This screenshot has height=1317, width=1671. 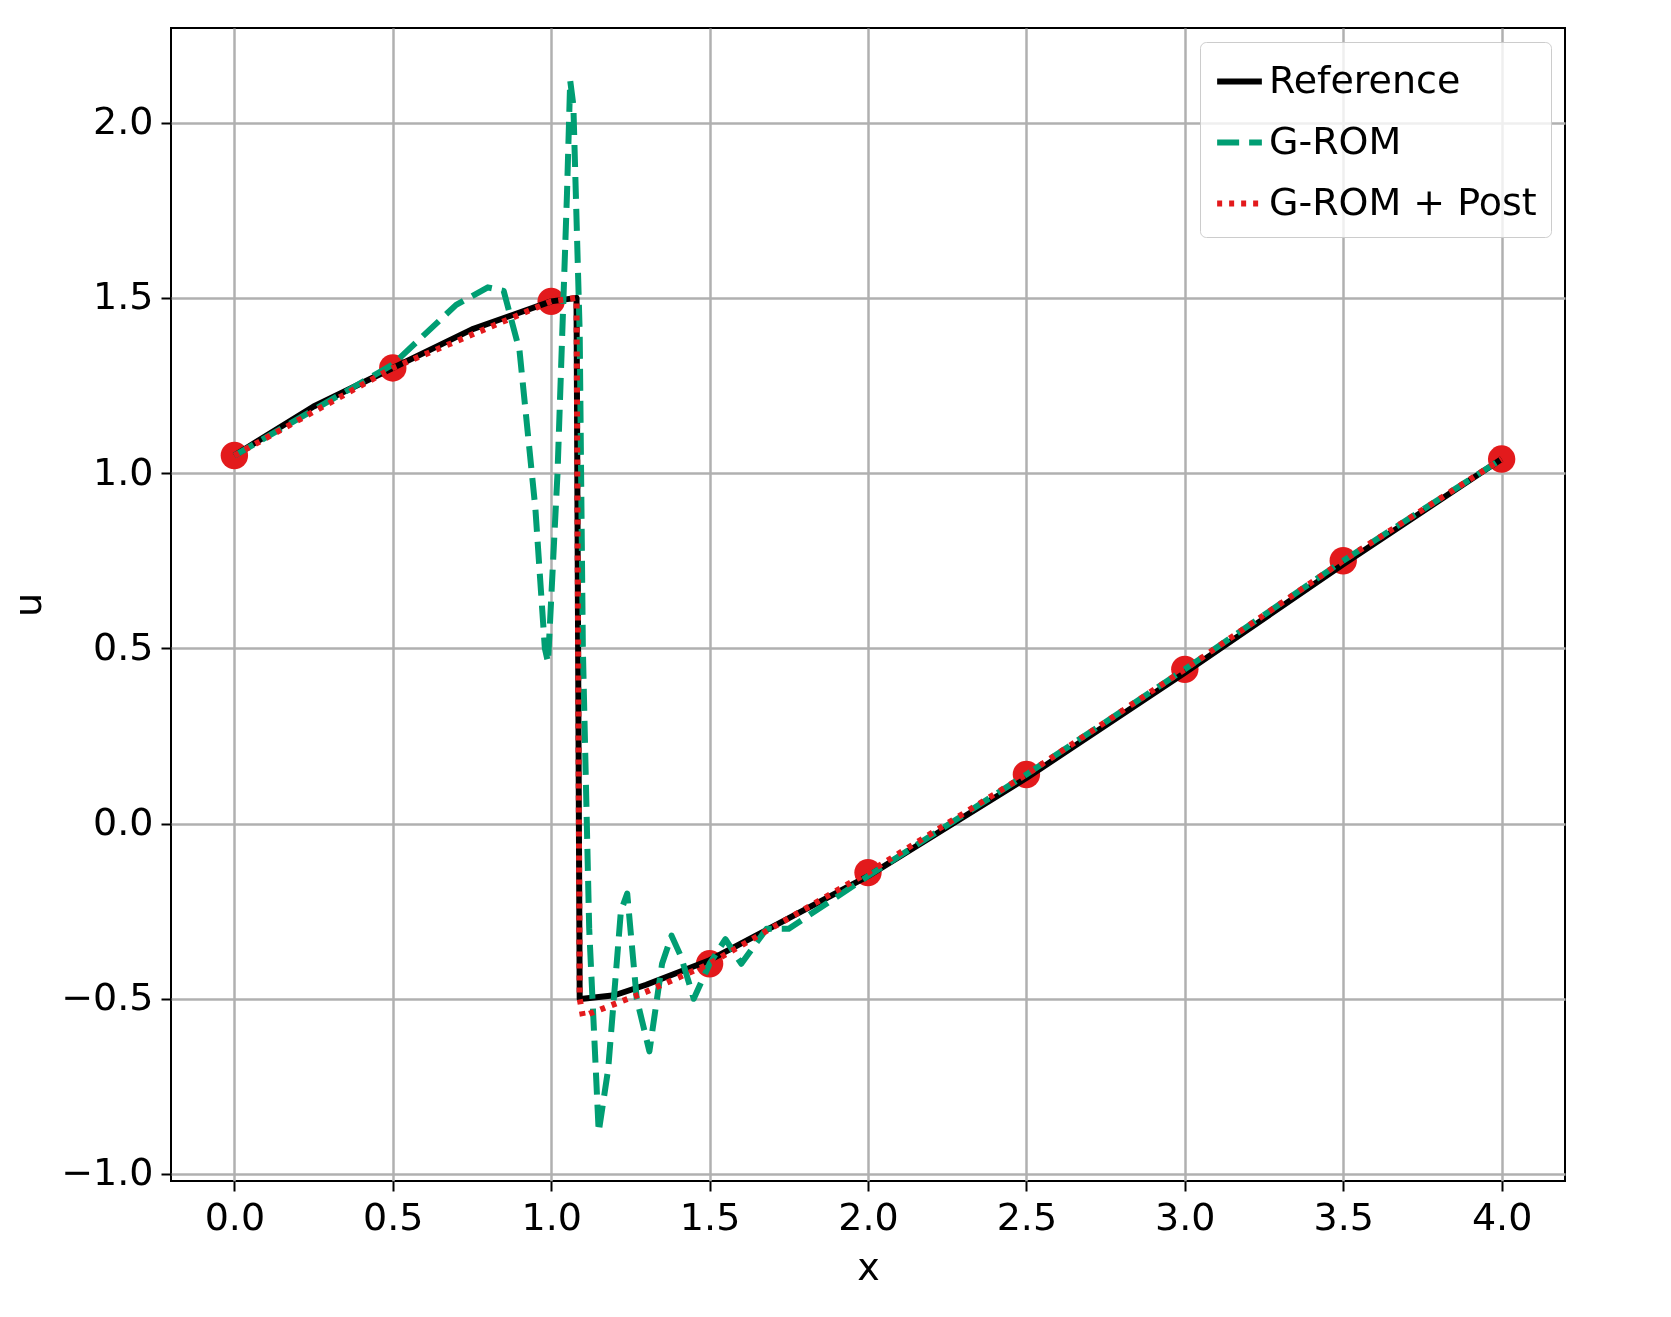 I want to click on y-tick-label: 1.5, so click(x=123, y=296).